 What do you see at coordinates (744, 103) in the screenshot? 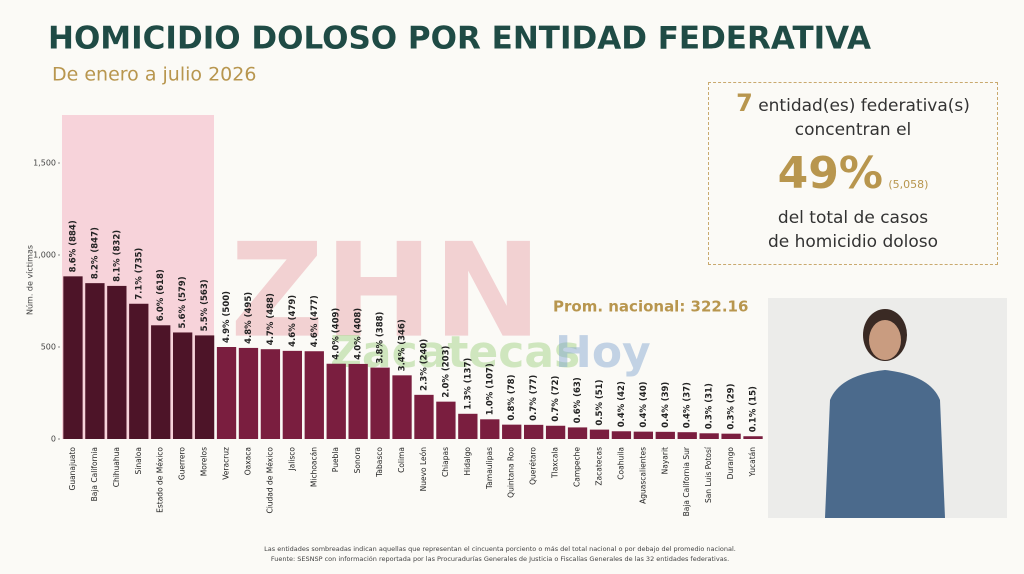
I see `summary-count: 7` at bounding box center [744, 103].